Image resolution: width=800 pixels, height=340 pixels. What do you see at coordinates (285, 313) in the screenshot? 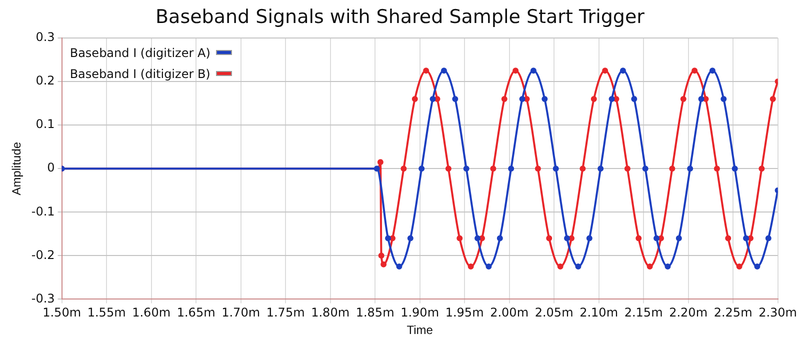
I see `x-tick-label: 1.75m` at bounding box center [285, 313].